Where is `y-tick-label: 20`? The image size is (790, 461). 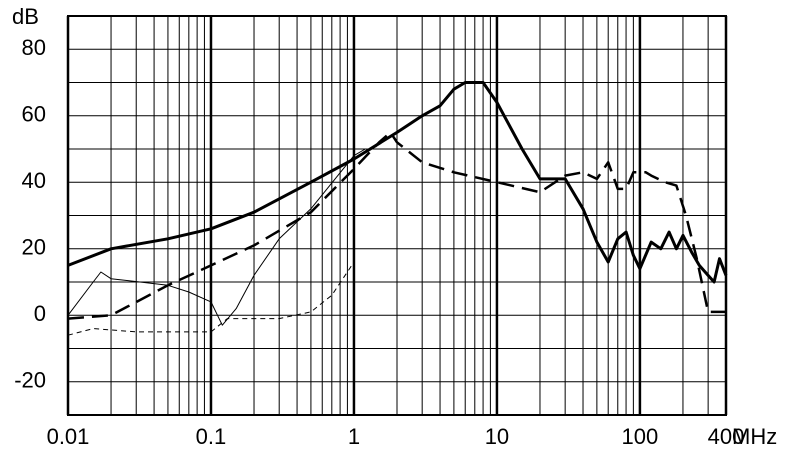 y-tick-label: 20 is located at coordinates (34, 247).